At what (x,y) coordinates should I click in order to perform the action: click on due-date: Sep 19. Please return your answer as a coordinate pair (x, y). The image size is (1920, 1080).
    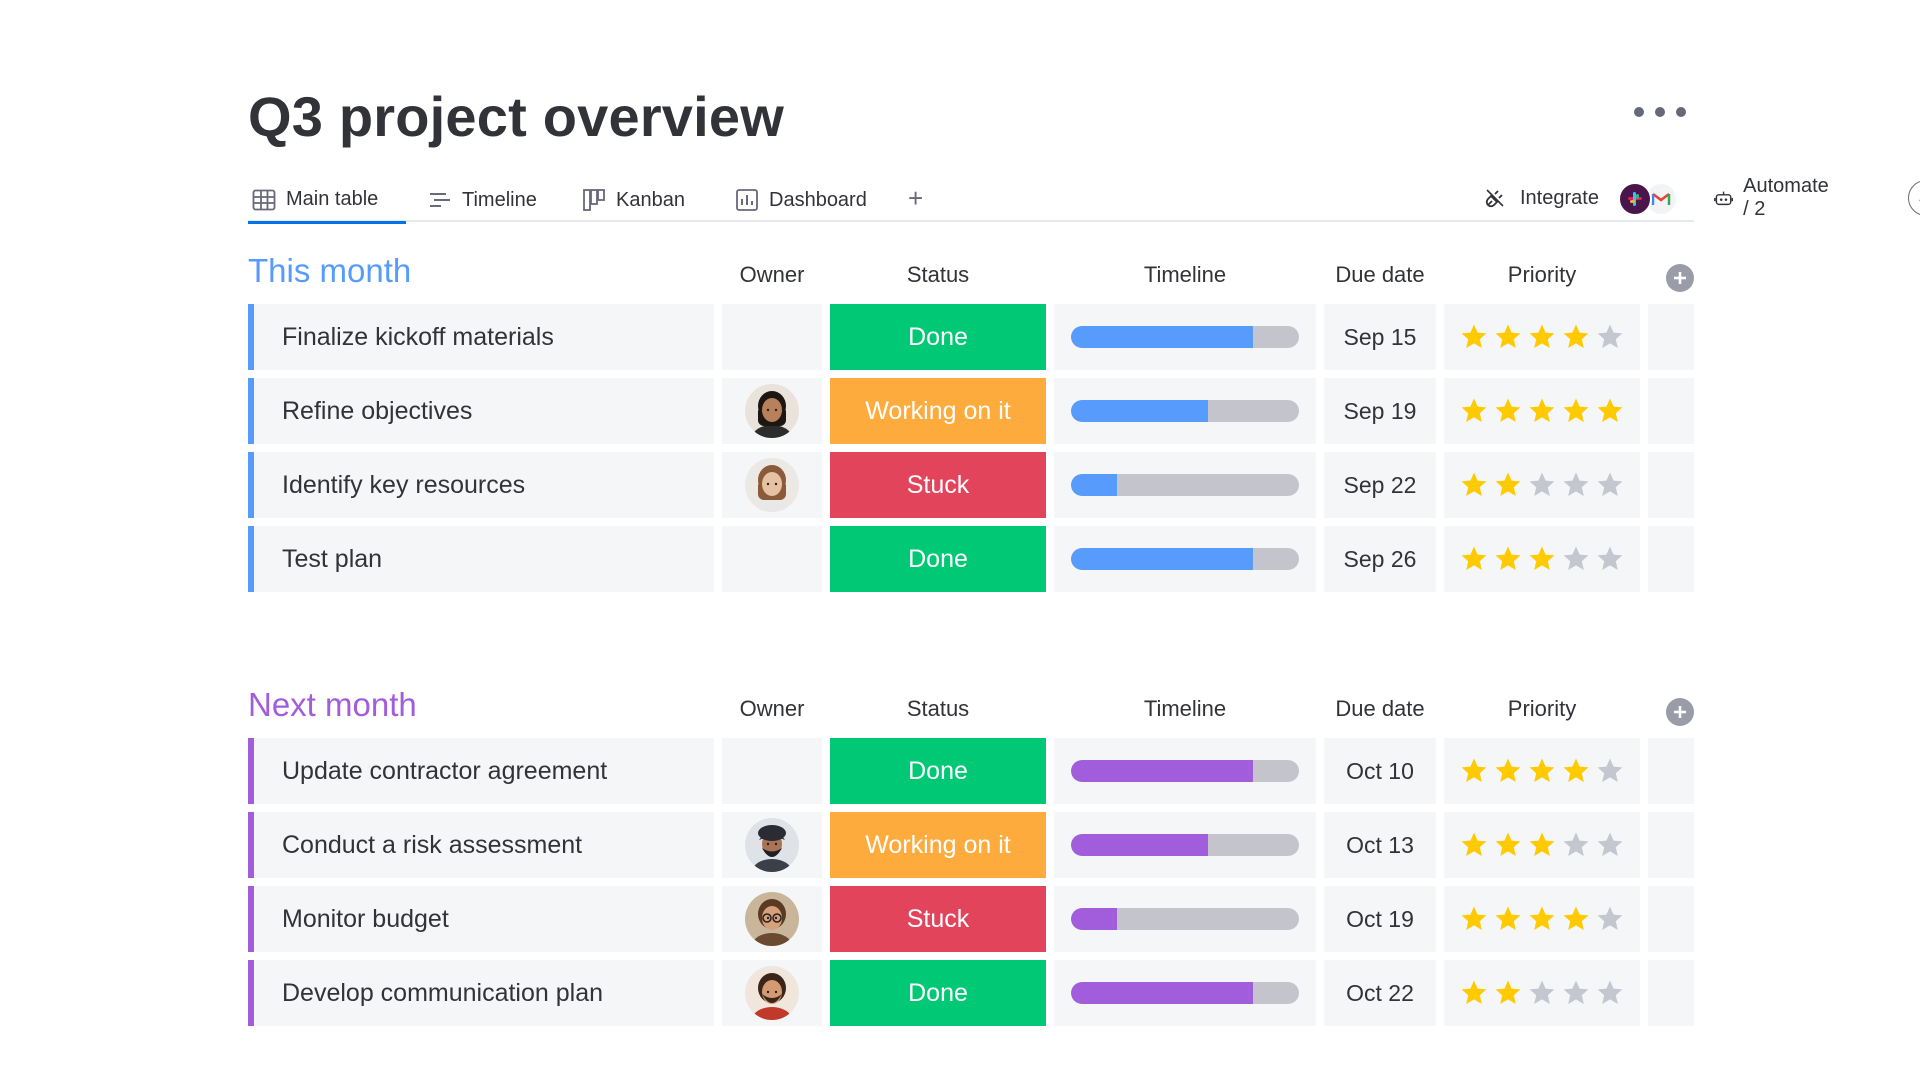
    Looking at the image, I should click on (1380, 411).